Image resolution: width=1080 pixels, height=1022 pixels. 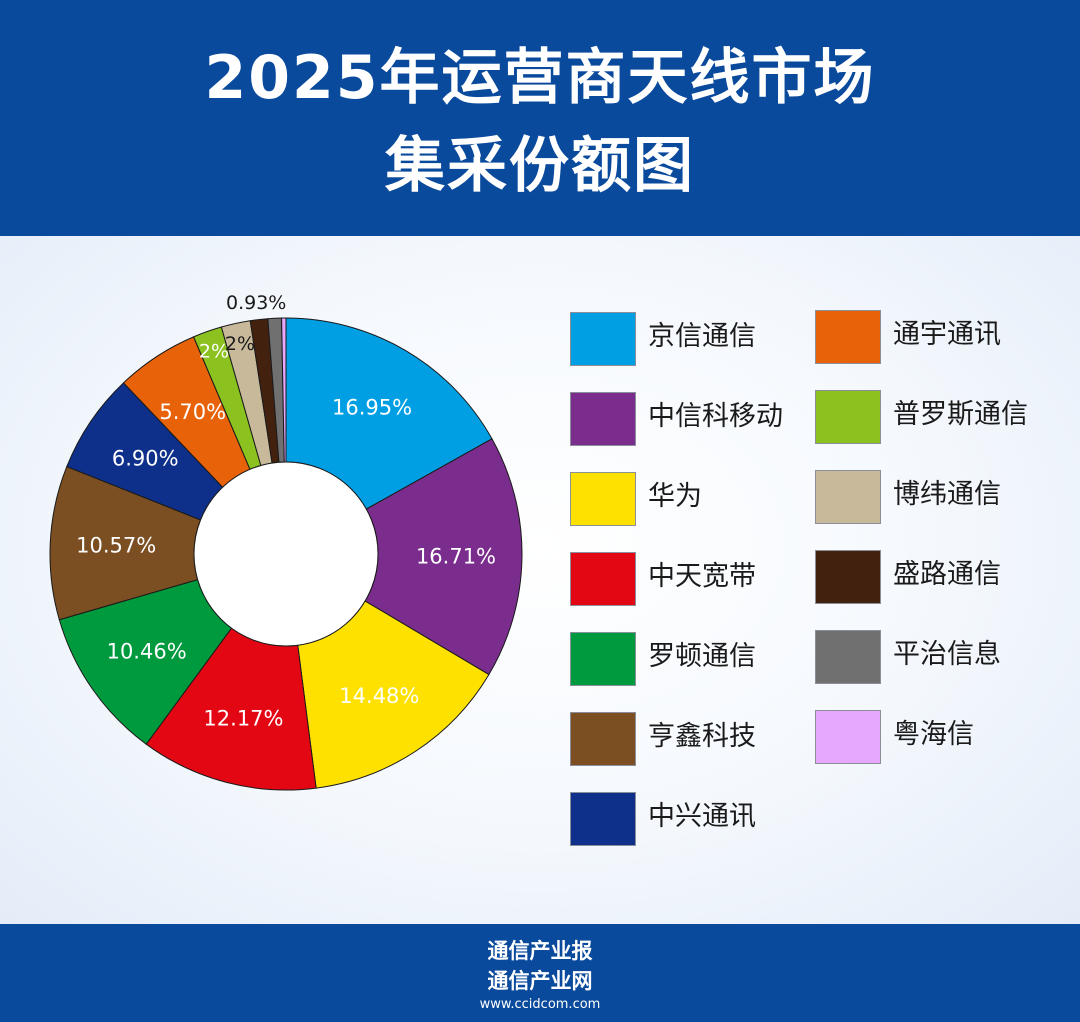 I want to click on page-title-line1: 2025年运营商天线市场, so click(x=540, y=78).